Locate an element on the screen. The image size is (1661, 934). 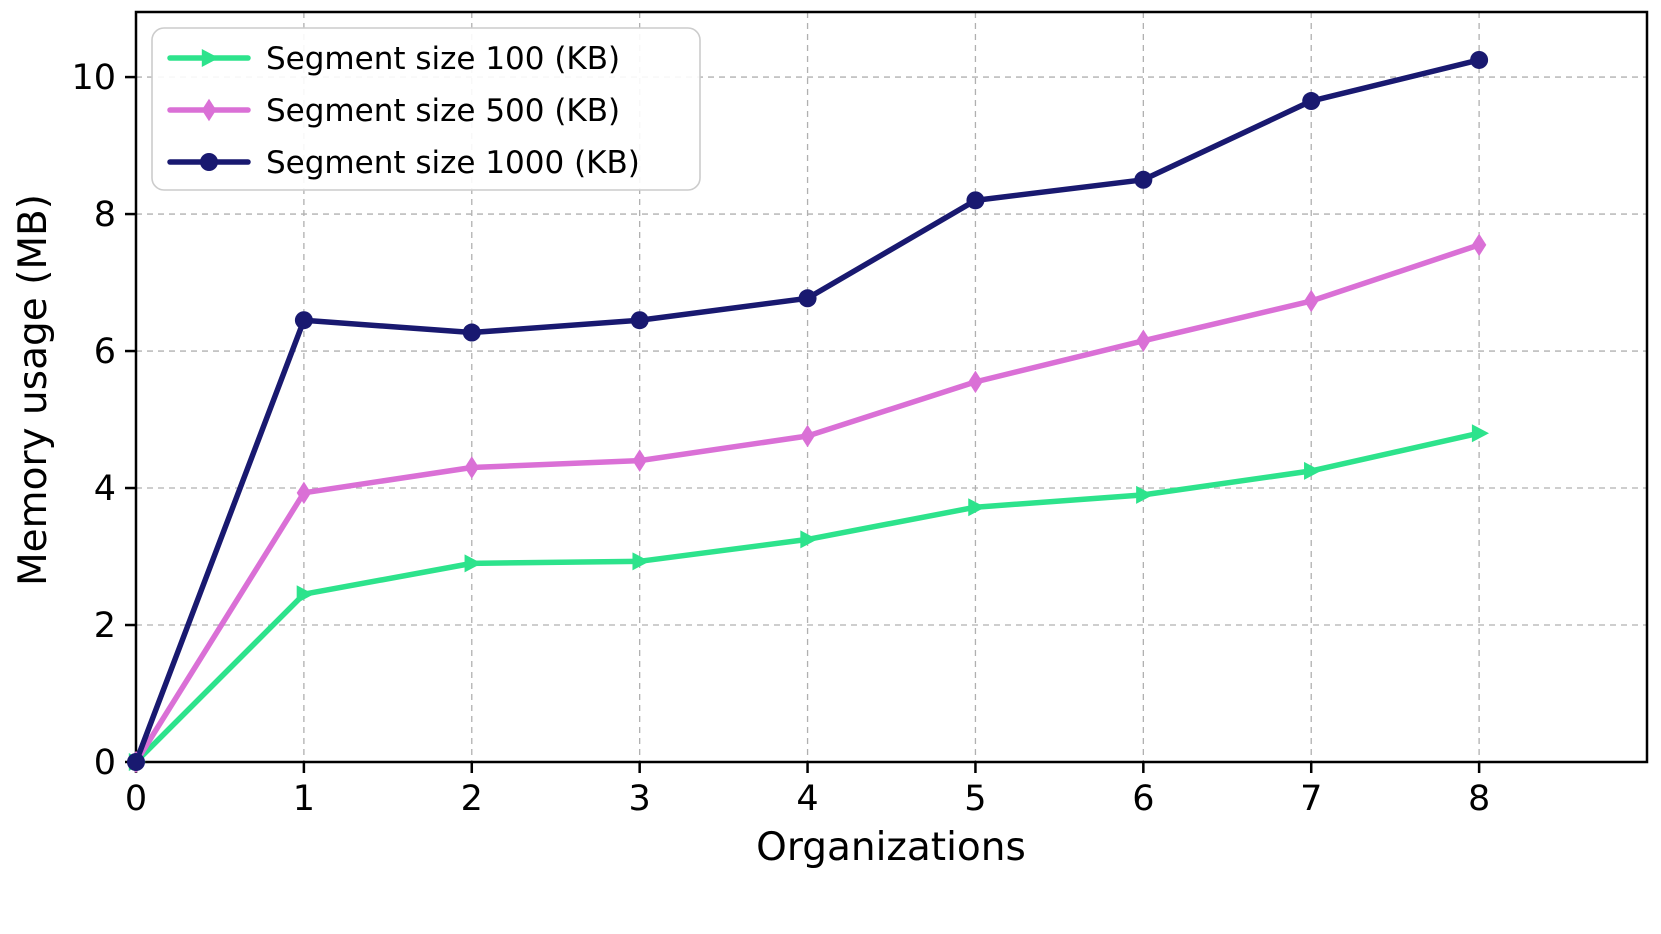
y-tick-label: 6 is located at coordinates (105, 352).